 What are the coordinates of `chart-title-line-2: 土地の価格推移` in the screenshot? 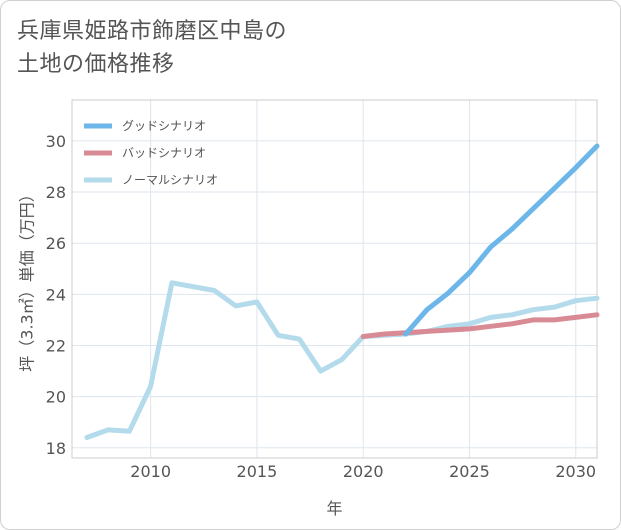 It's located at (96, 64).